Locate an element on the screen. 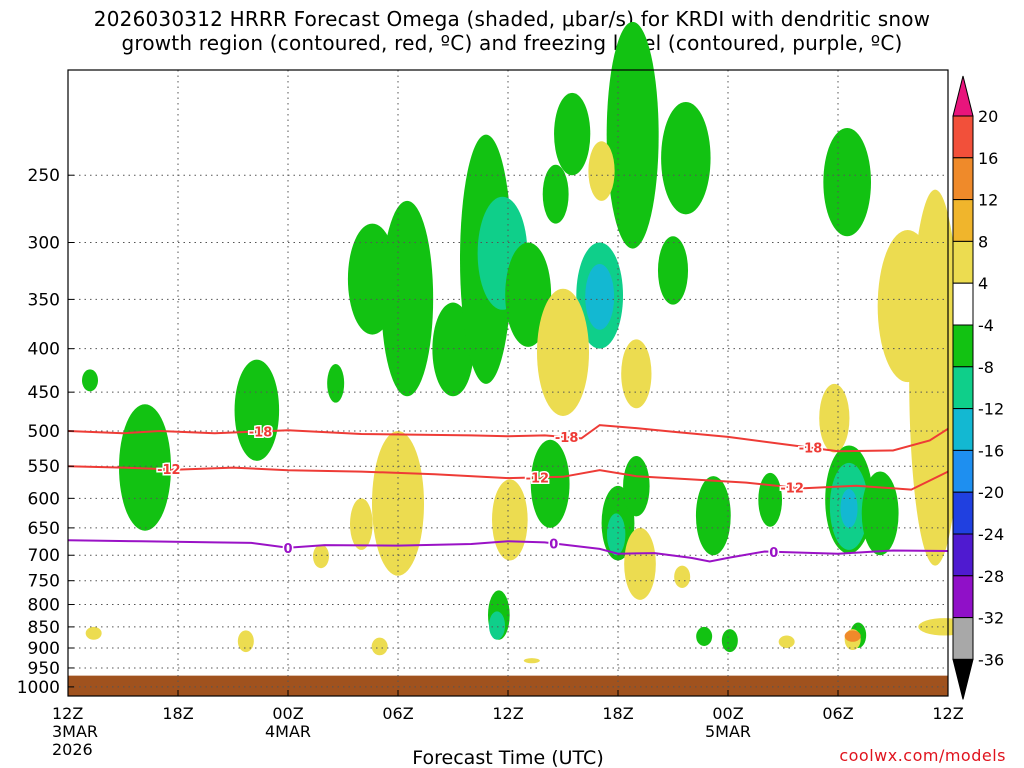 The image size is (1024, 768). colorbar-label: -4 is located at coordinates (986, 325).